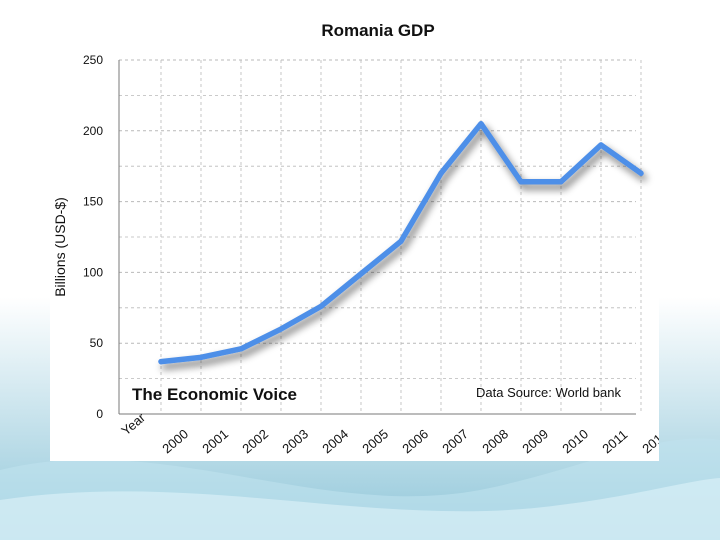  Describe the element at coordinates (375, 441) in the screenshot. I see `x-tick-label: 2005` at that location.